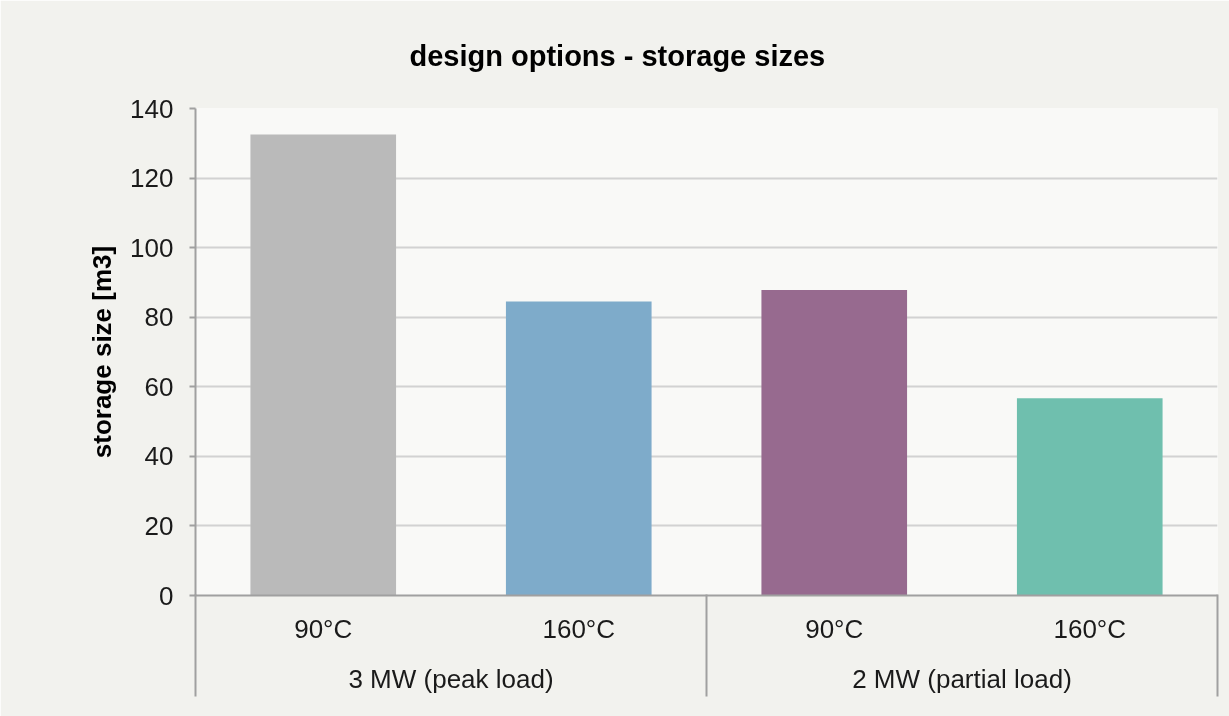 Image resolution: width=1229 pixels, height=716 pixels. I want to click on y-tick-label: 60, so click(159, 386).